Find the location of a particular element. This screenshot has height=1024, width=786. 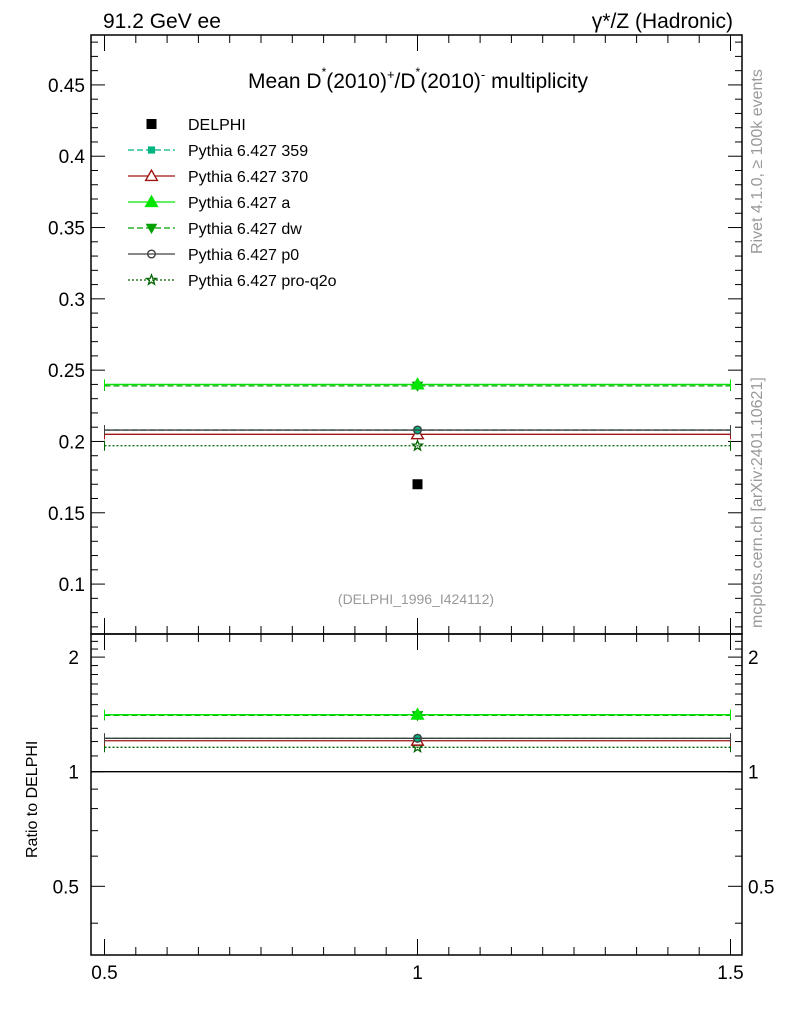

x-tick-label: 1 is located at coordinates (417, 973).